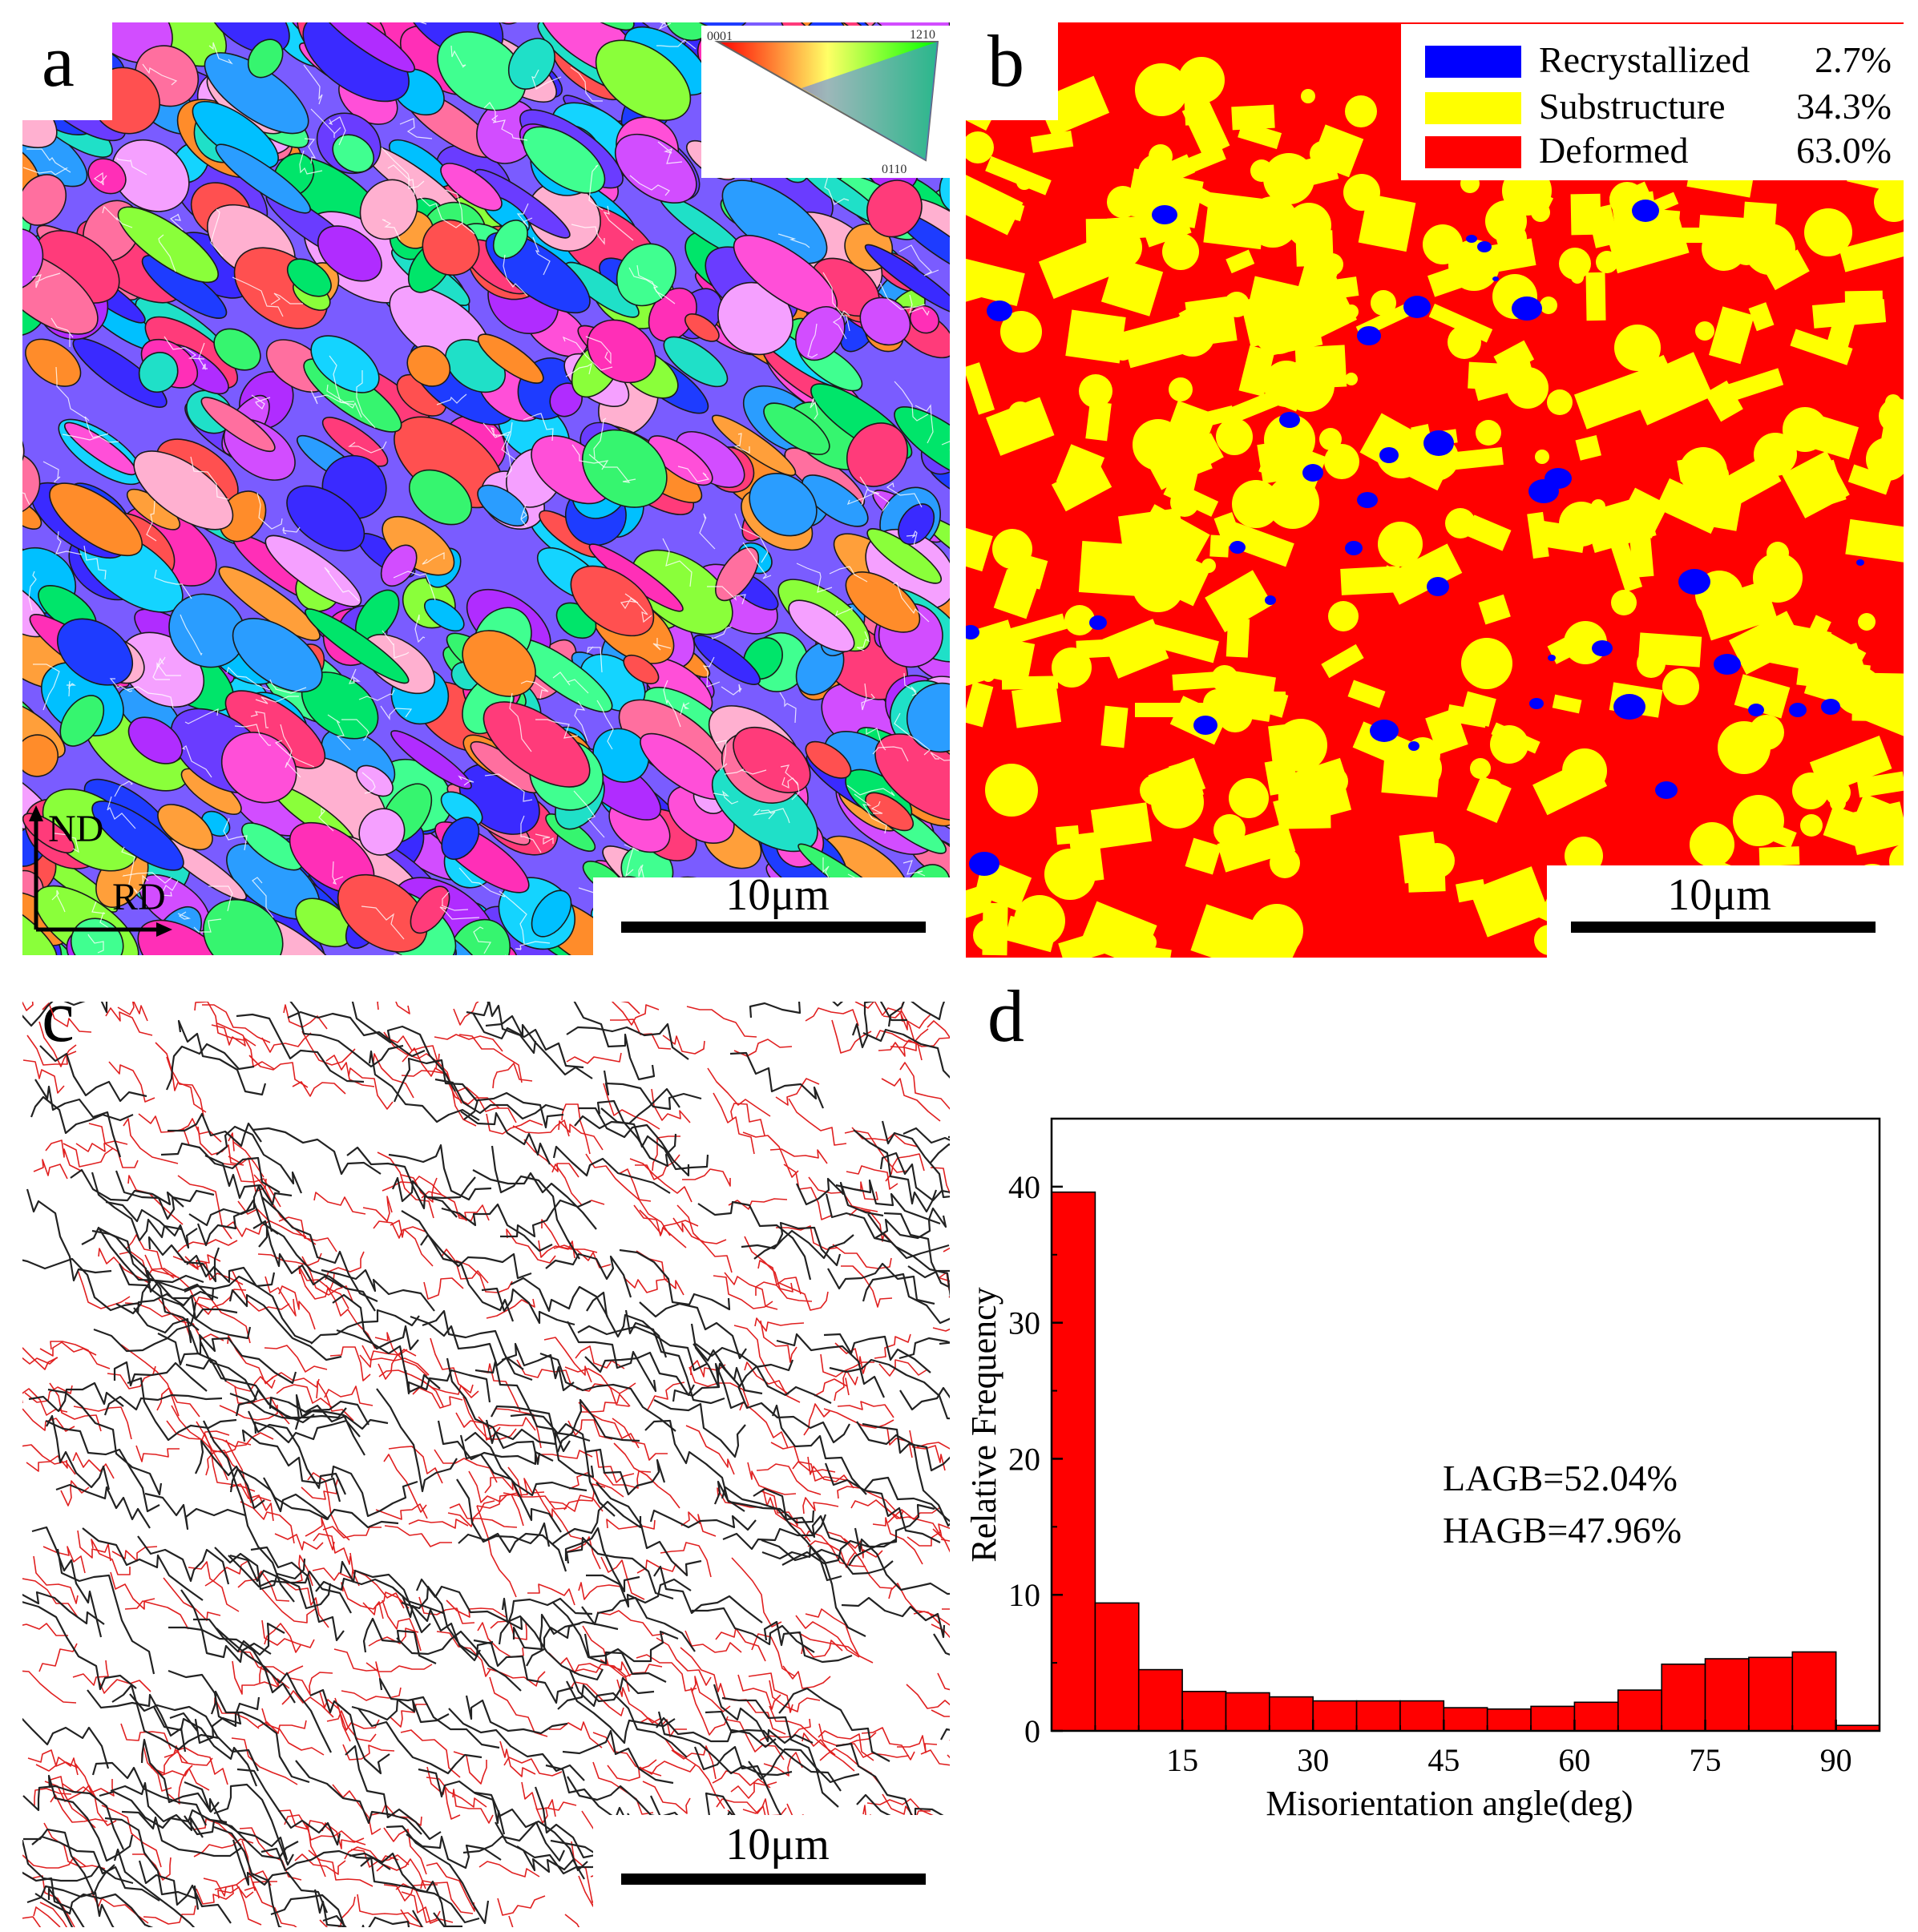 This screenshot has height=1932, width=1918. I want to click on legend-percent-recrystallized: 2.7%, so click(1854, 59).